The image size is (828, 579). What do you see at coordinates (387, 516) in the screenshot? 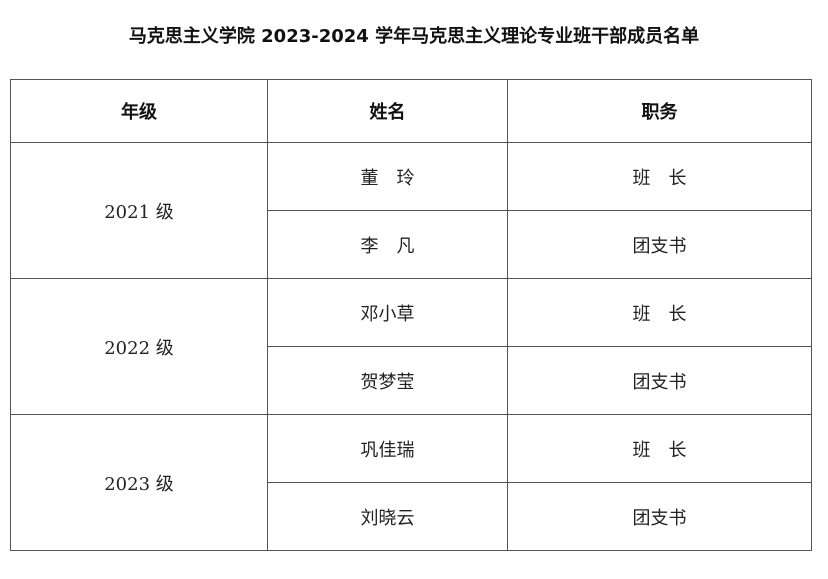
I see `name-cell: 刘晓云` at bounding box center [387, 516].